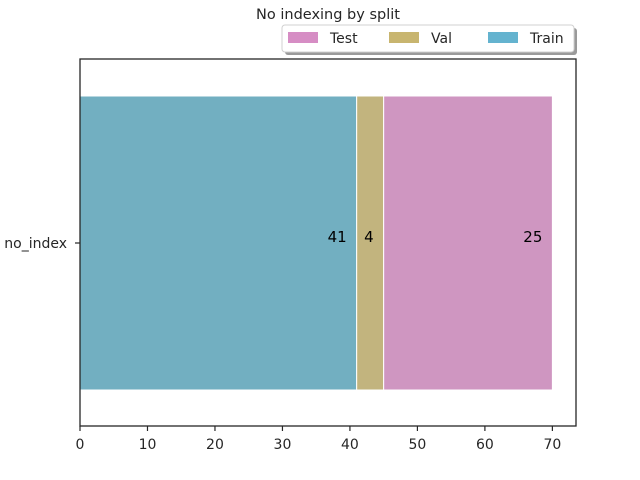  I want to click on bar-label-val: 4, so click(369, 237).